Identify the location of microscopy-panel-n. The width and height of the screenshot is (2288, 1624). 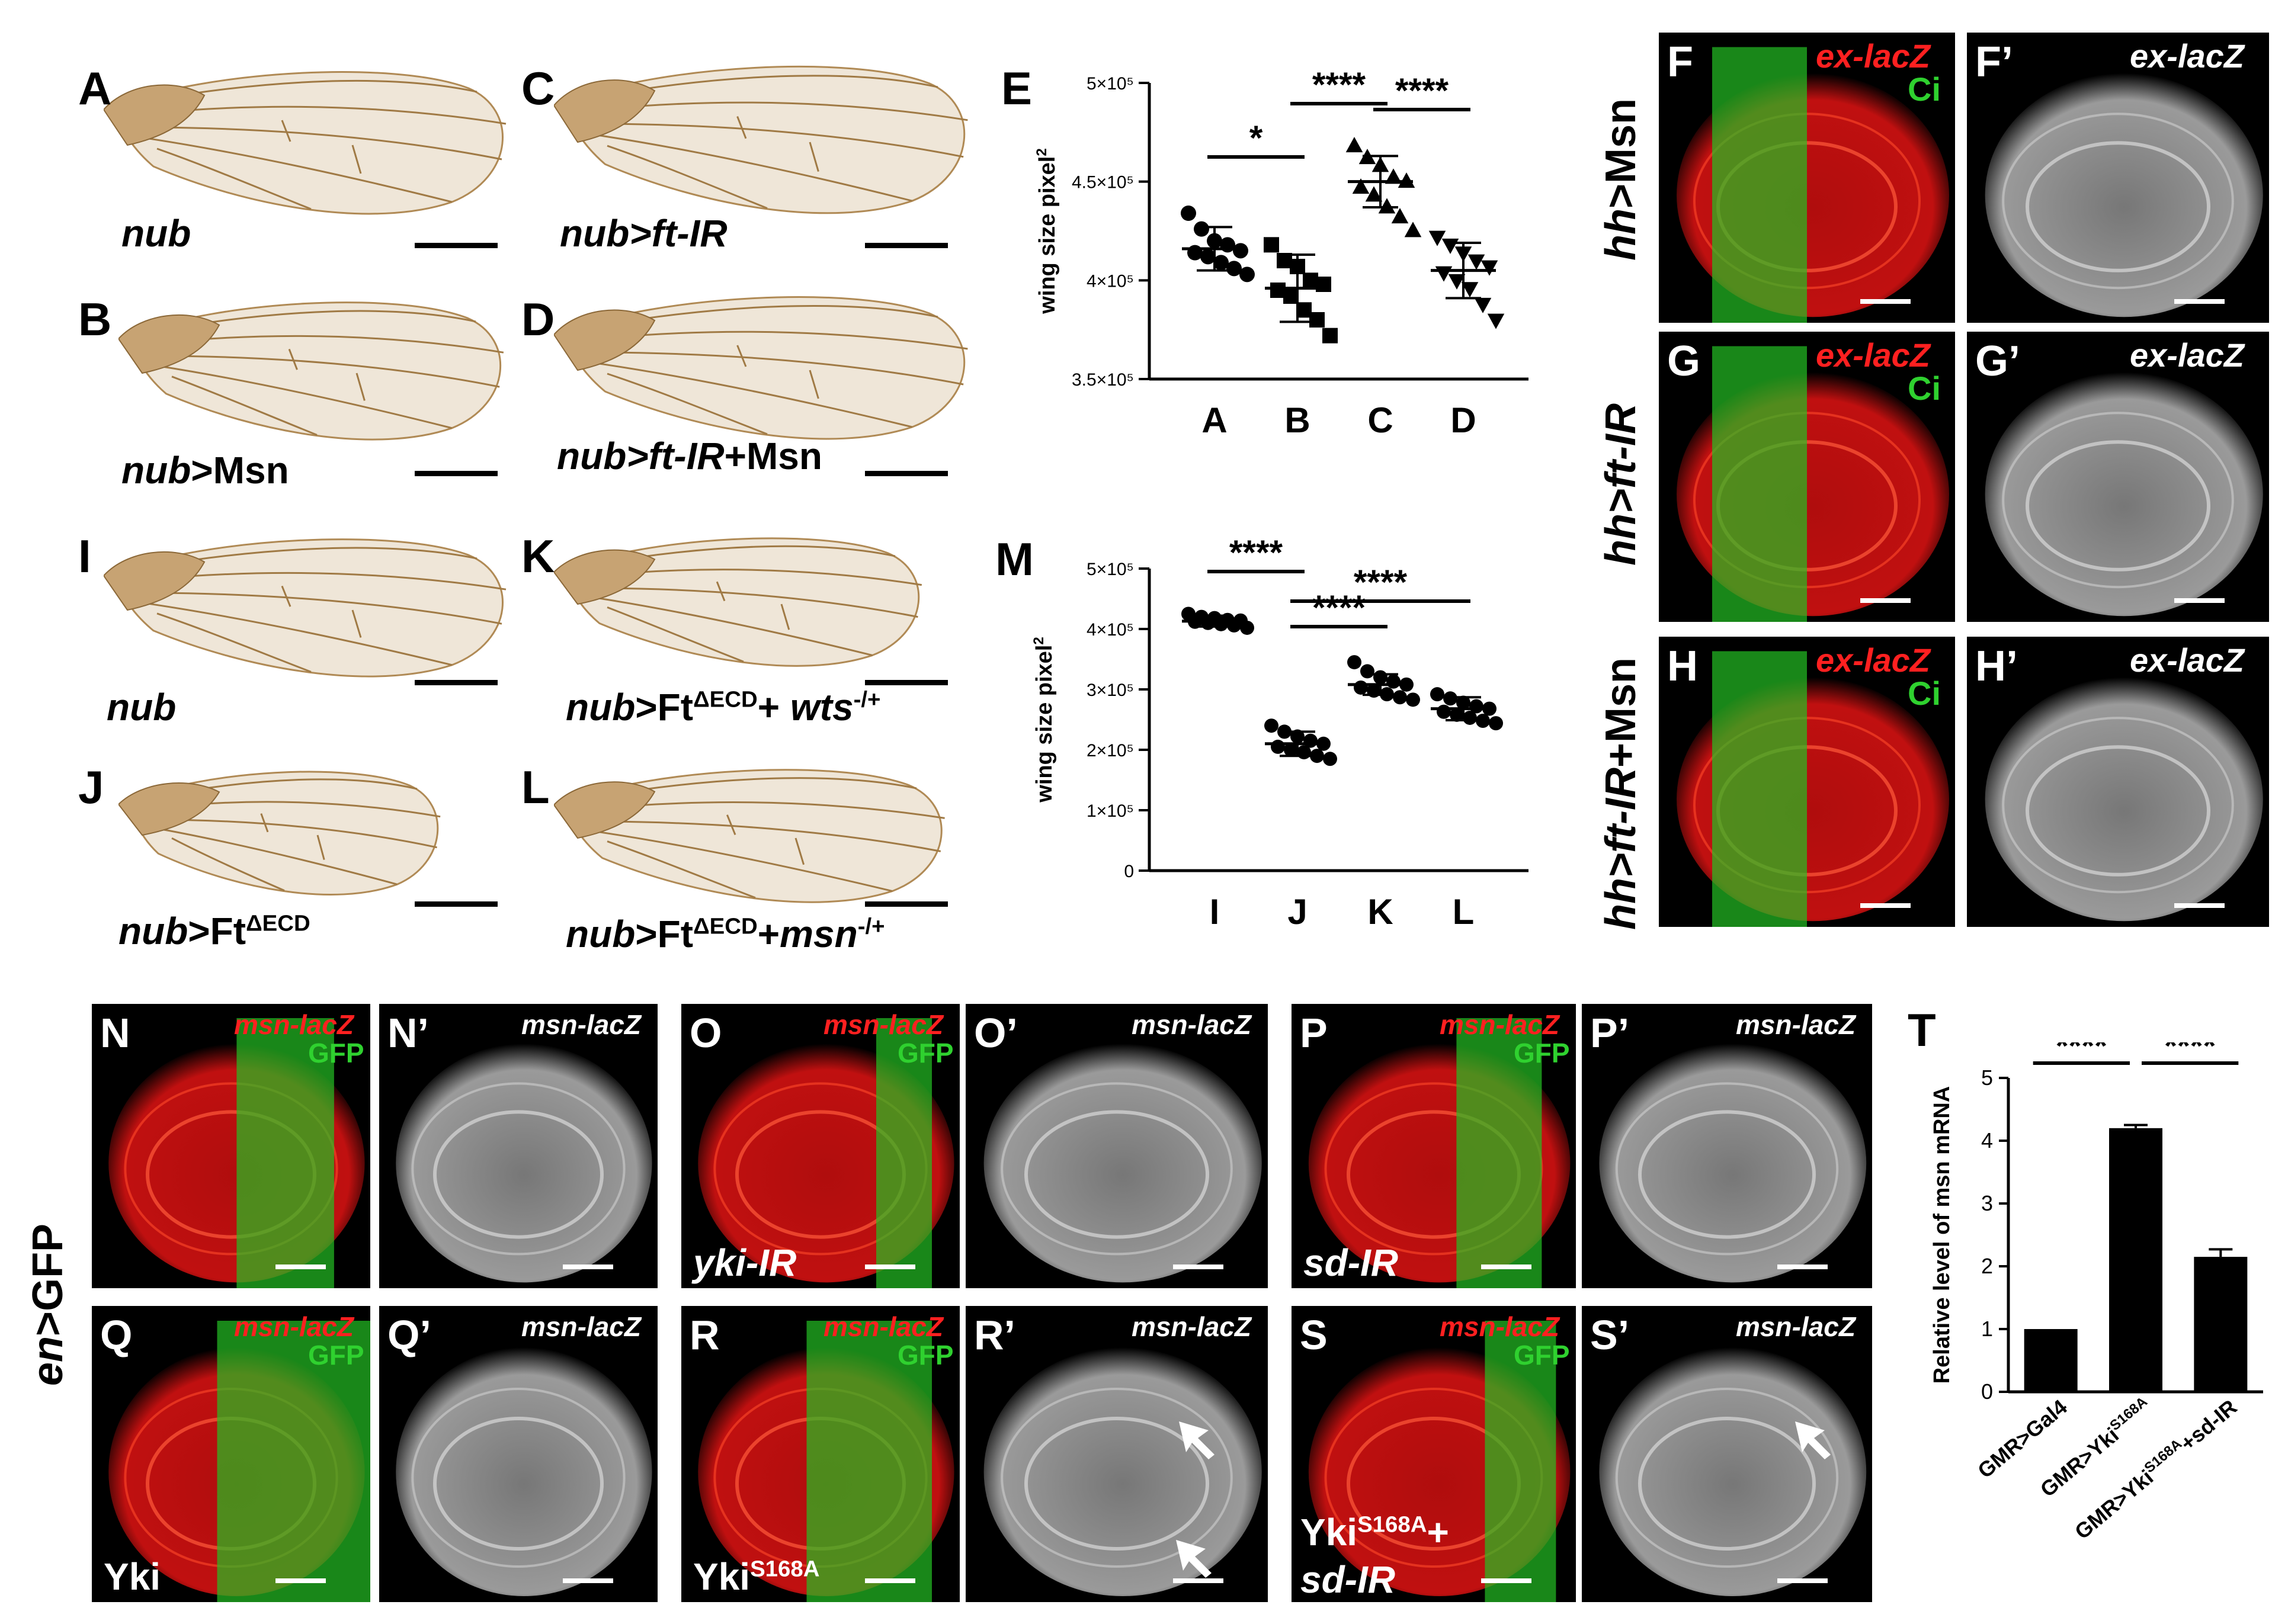
(231, 1146).